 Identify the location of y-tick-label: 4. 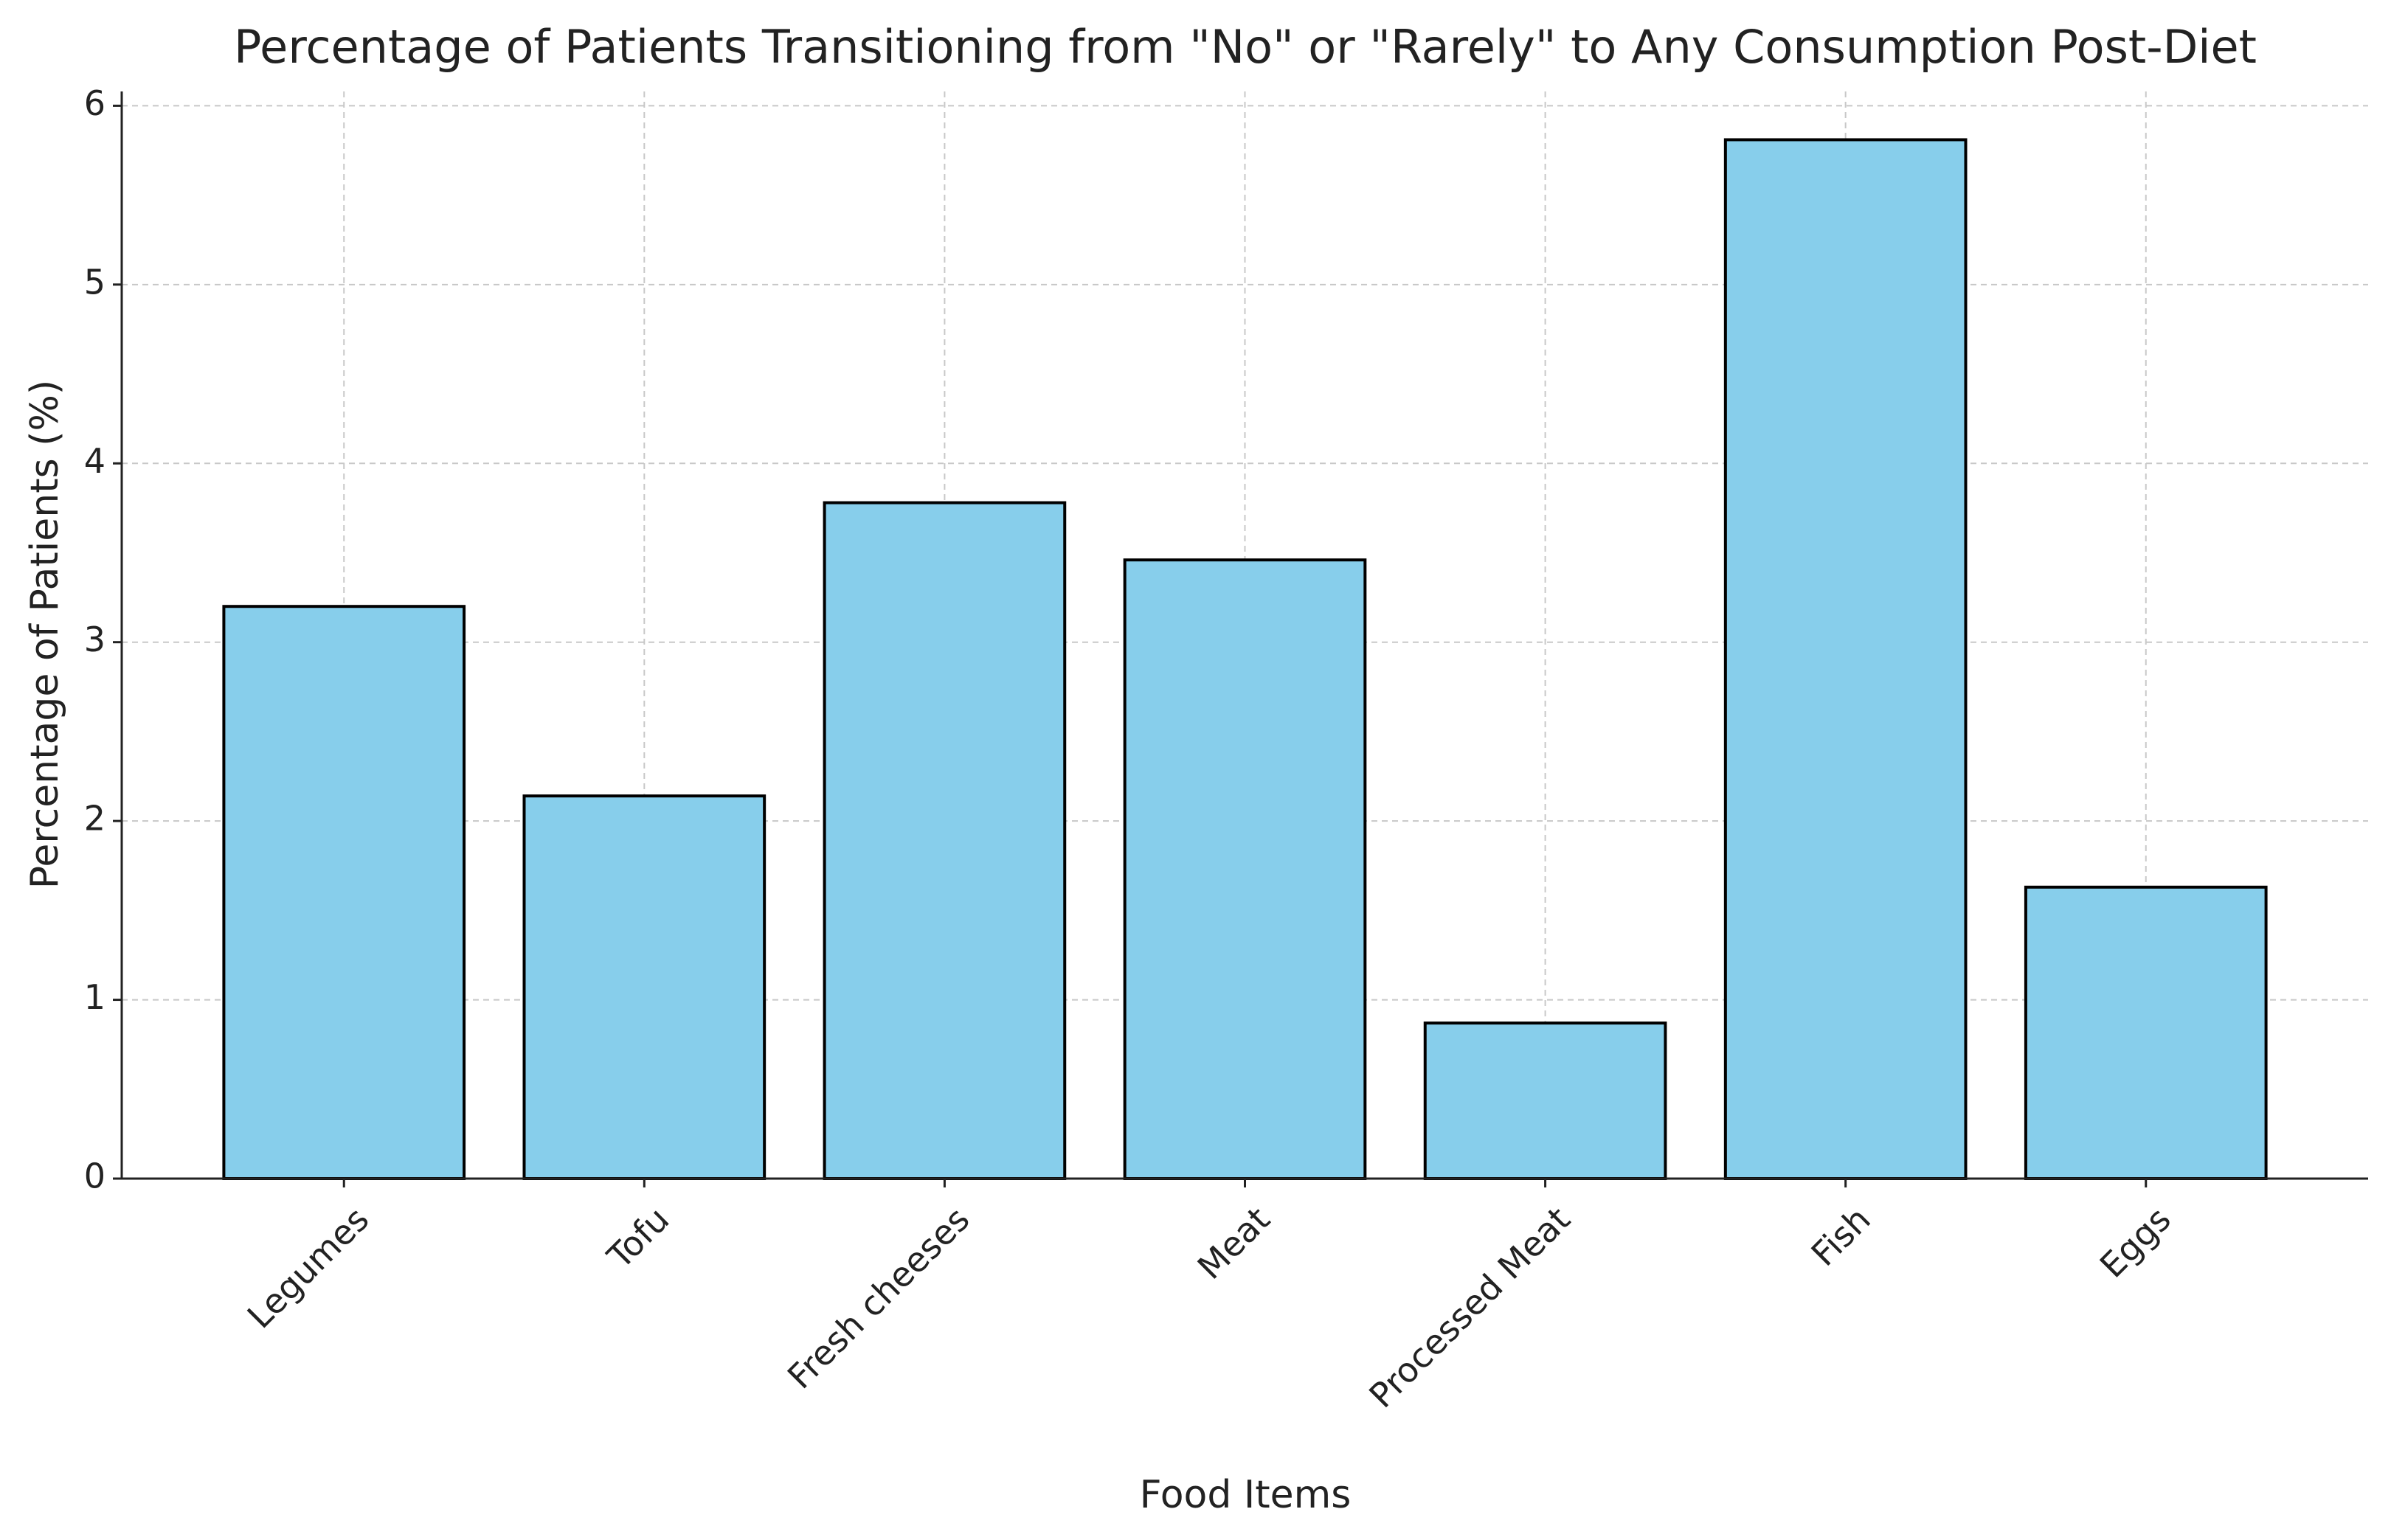
(94, 461).